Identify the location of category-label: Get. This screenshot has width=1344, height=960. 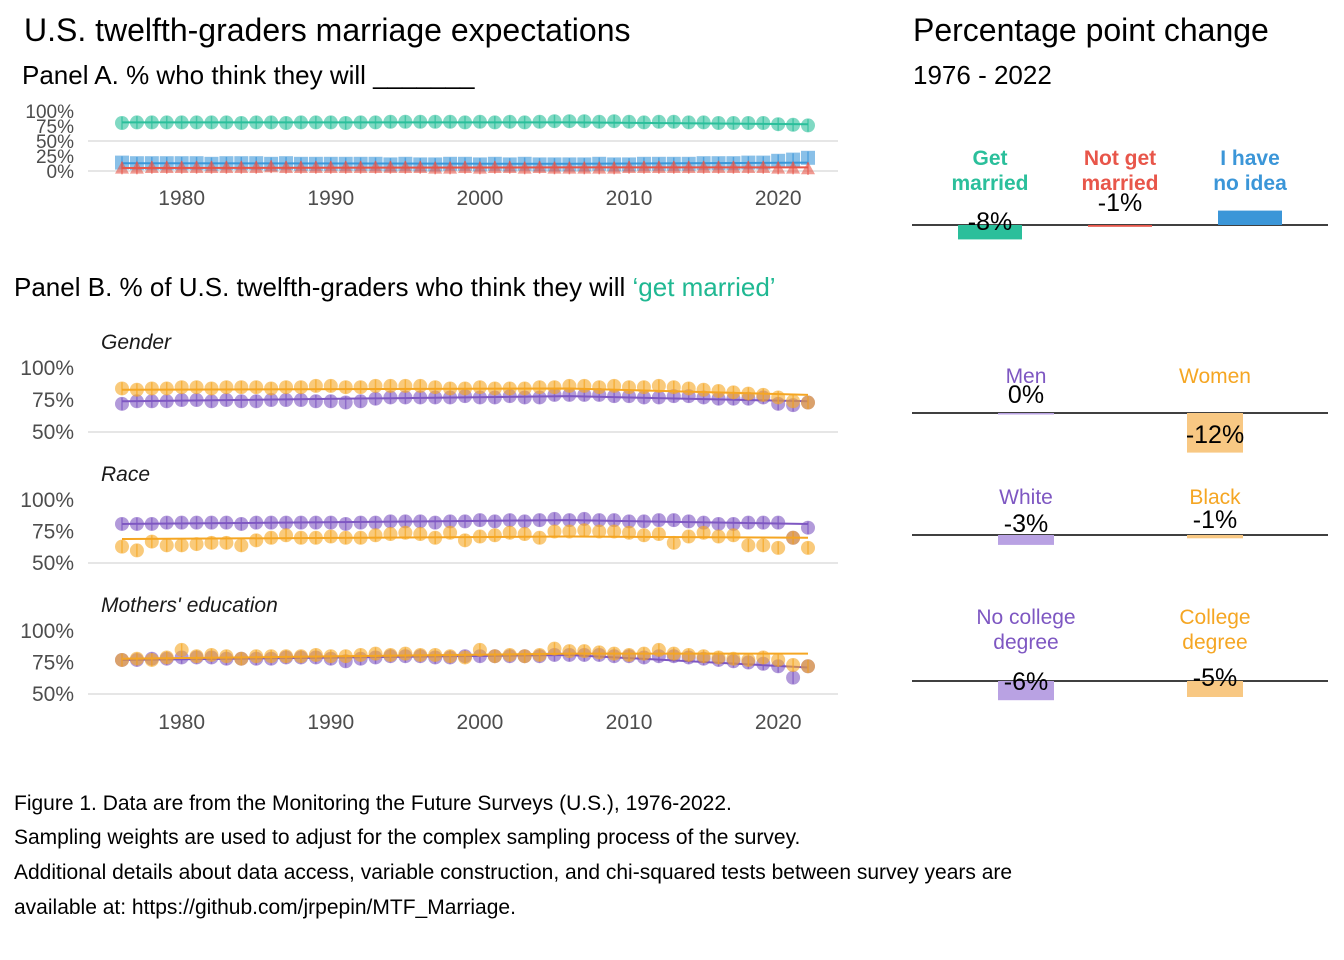
(989, 158).